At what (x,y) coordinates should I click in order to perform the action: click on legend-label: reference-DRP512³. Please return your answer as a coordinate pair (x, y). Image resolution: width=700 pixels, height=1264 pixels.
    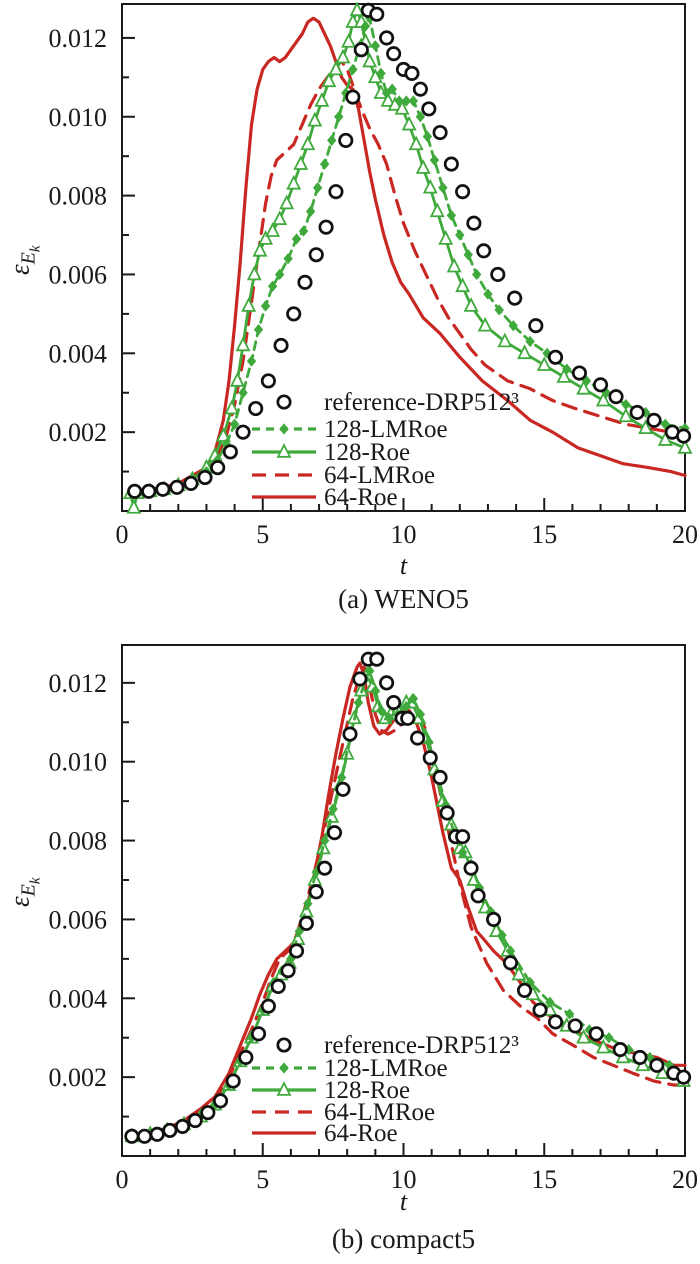
    Looking at the image, I should click on (421, 1045).